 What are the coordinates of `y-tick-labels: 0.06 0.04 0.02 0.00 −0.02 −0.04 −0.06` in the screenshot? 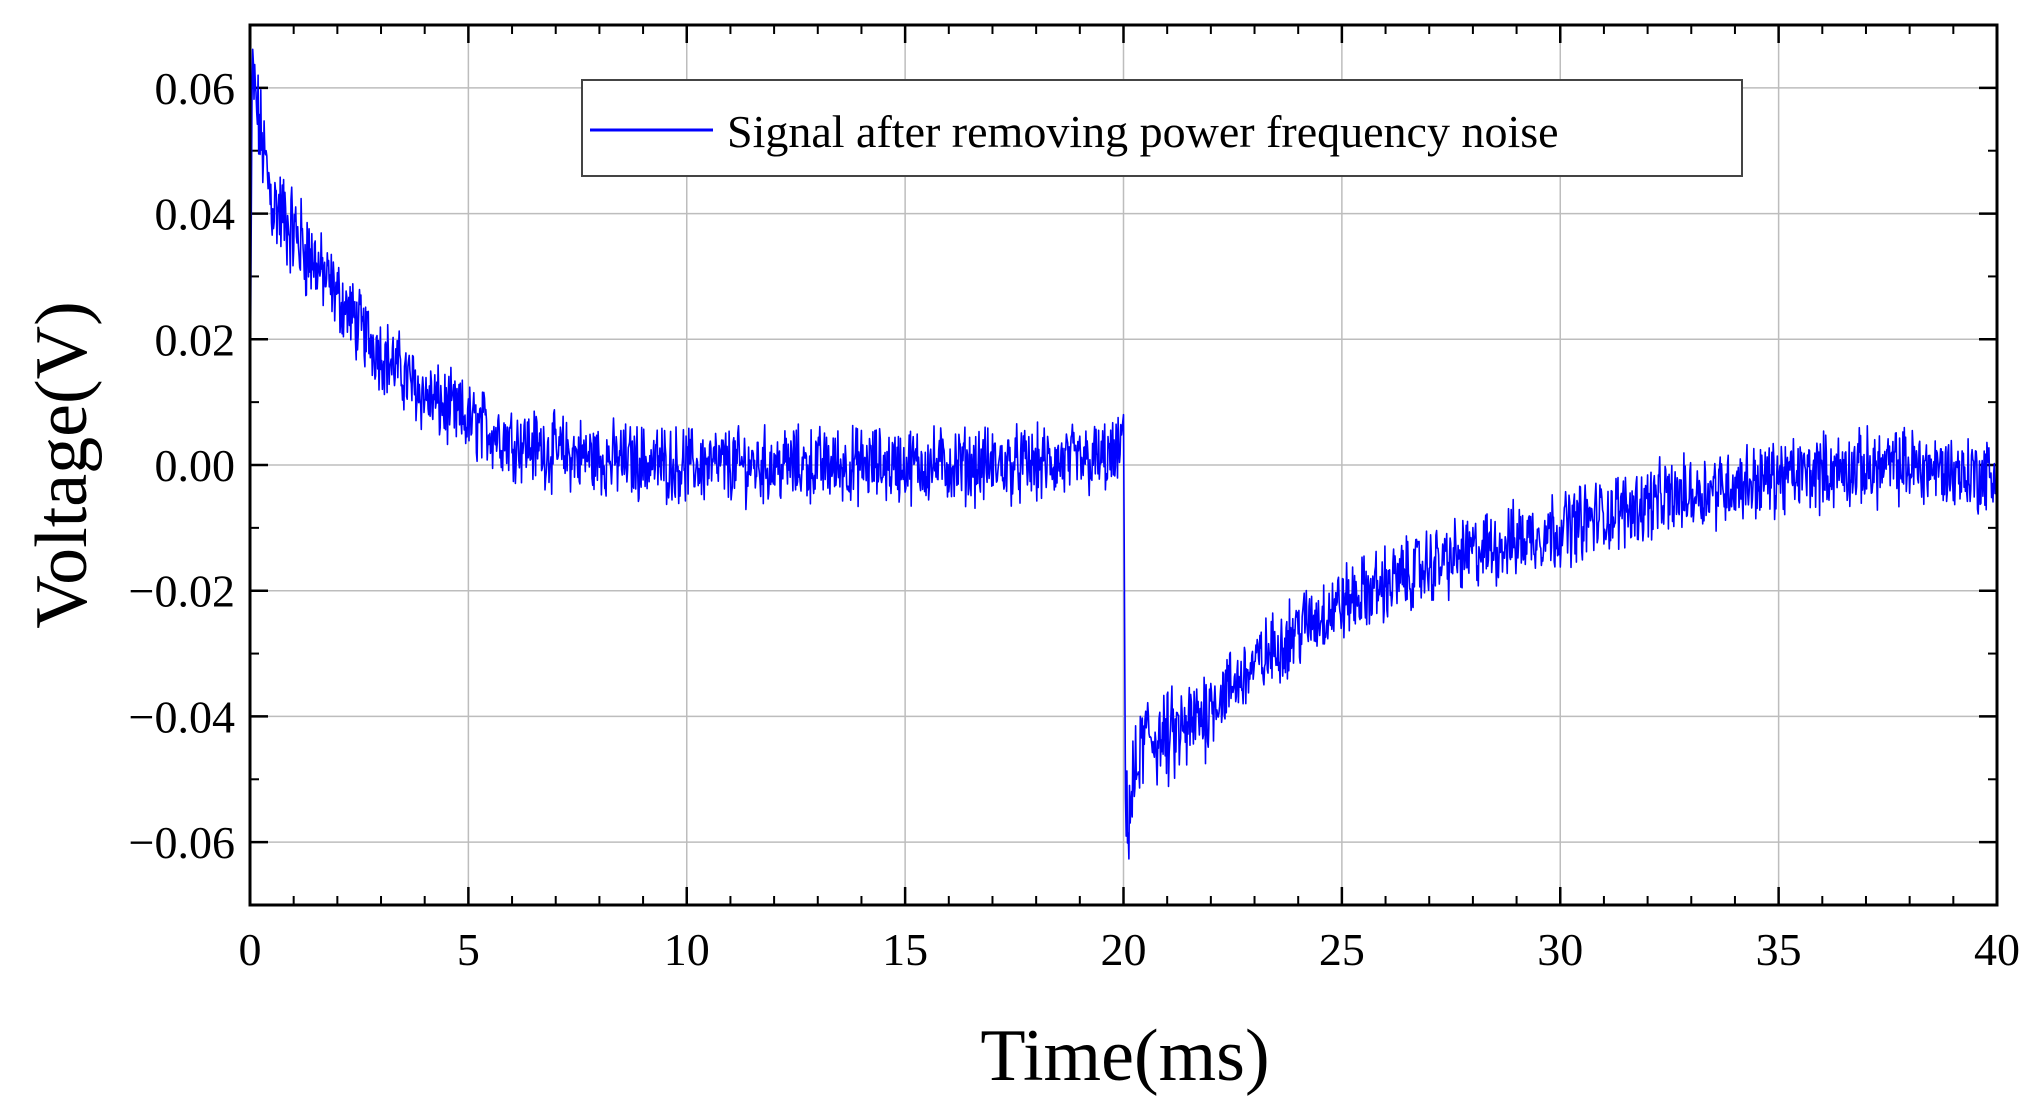 It's located at (182, 465).